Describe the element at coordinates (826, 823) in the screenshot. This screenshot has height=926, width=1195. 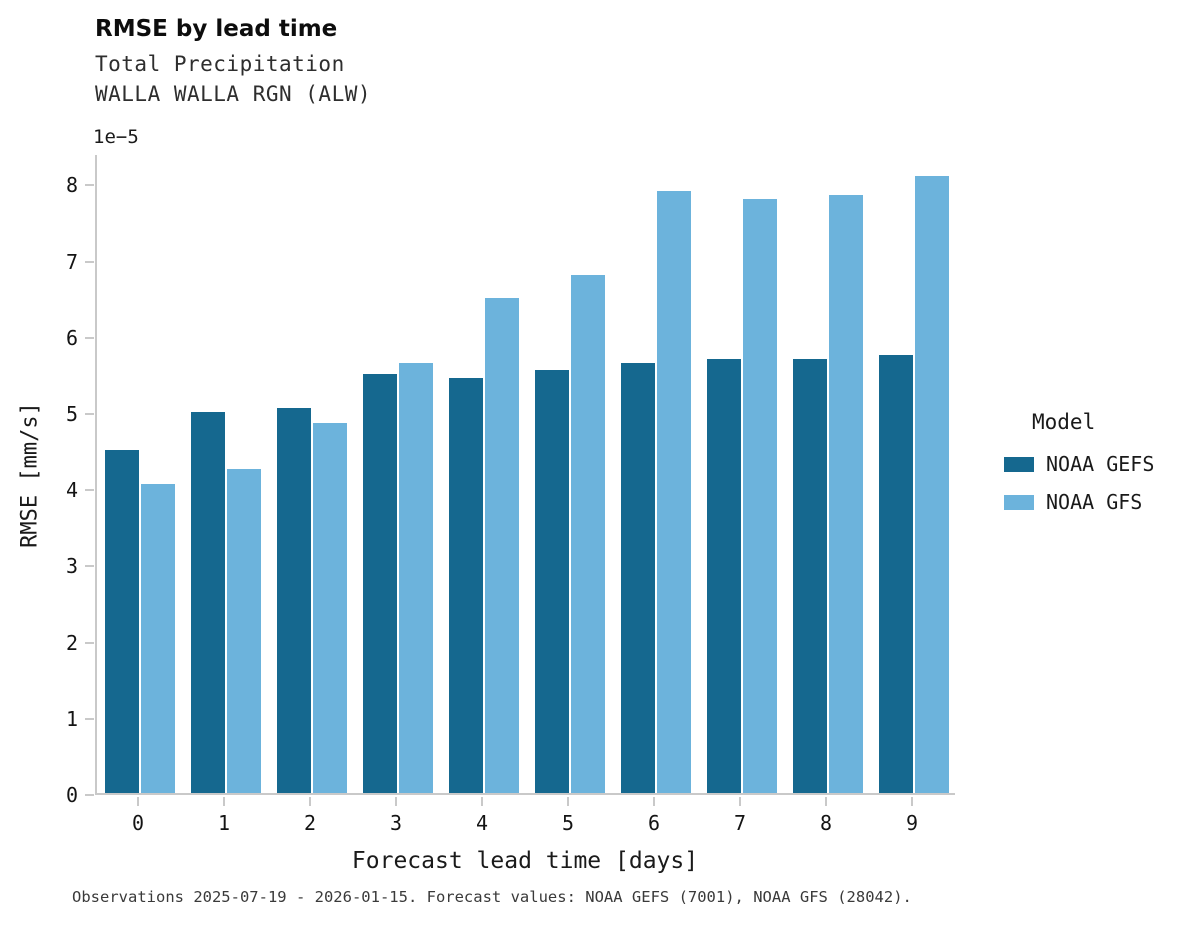
I see `x-tick-label-8: 8` at that location.